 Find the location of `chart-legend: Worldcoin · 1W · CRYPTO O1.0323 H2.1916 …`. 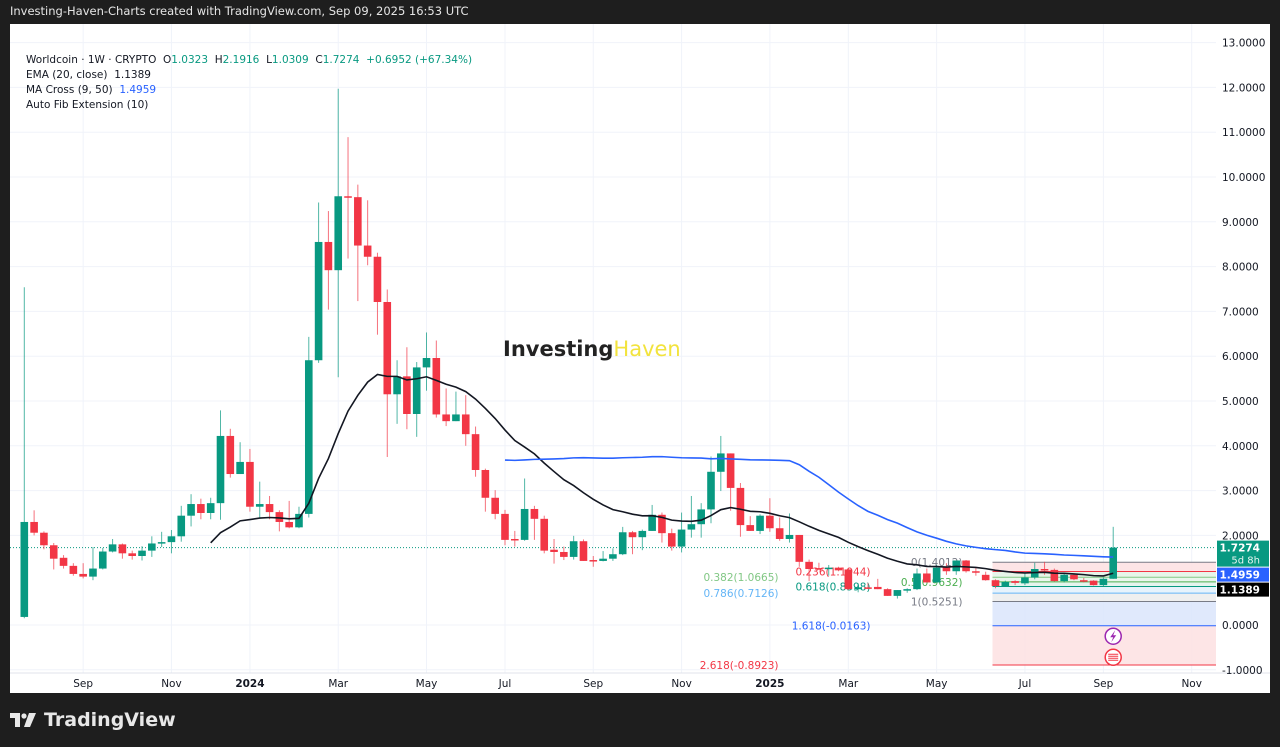

chart-legend: Worldcoin · 1W · CRYPTO O1.0323 H2.1916 … is located at coordinates (249, 83).